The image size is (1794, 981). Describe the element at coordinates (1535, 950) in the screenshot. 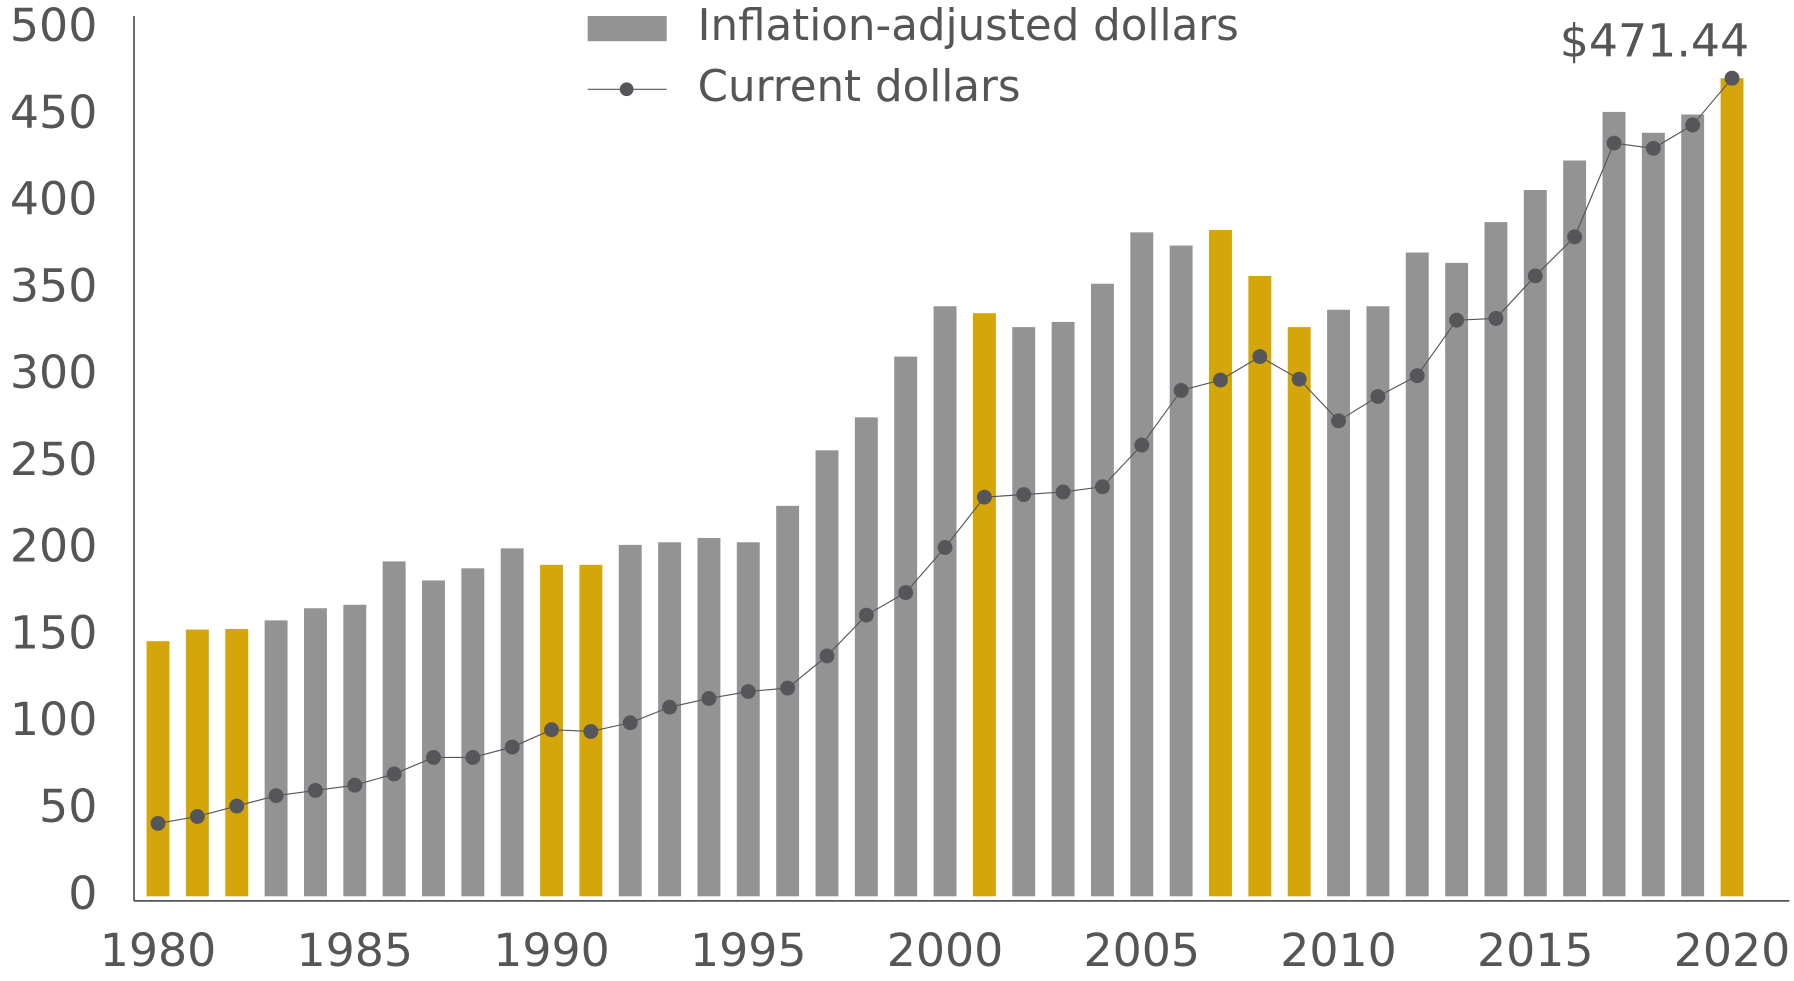

I see `x-tick-label: 2015` at that location.